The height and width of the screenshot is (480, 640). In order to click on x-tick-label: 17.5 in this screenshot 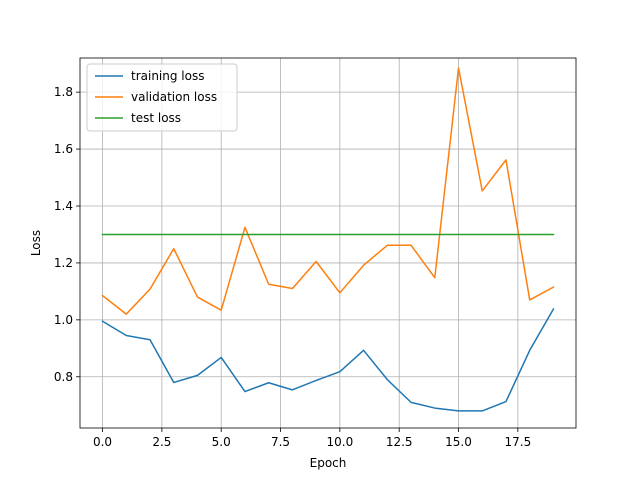, I will do `click(517, 442)`.